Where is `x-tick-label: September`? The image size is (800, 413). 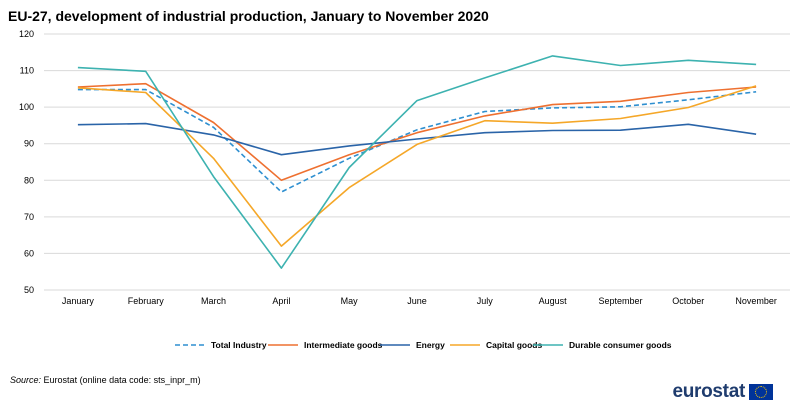
x-tick-label: September is located at coordinates (620, 301).